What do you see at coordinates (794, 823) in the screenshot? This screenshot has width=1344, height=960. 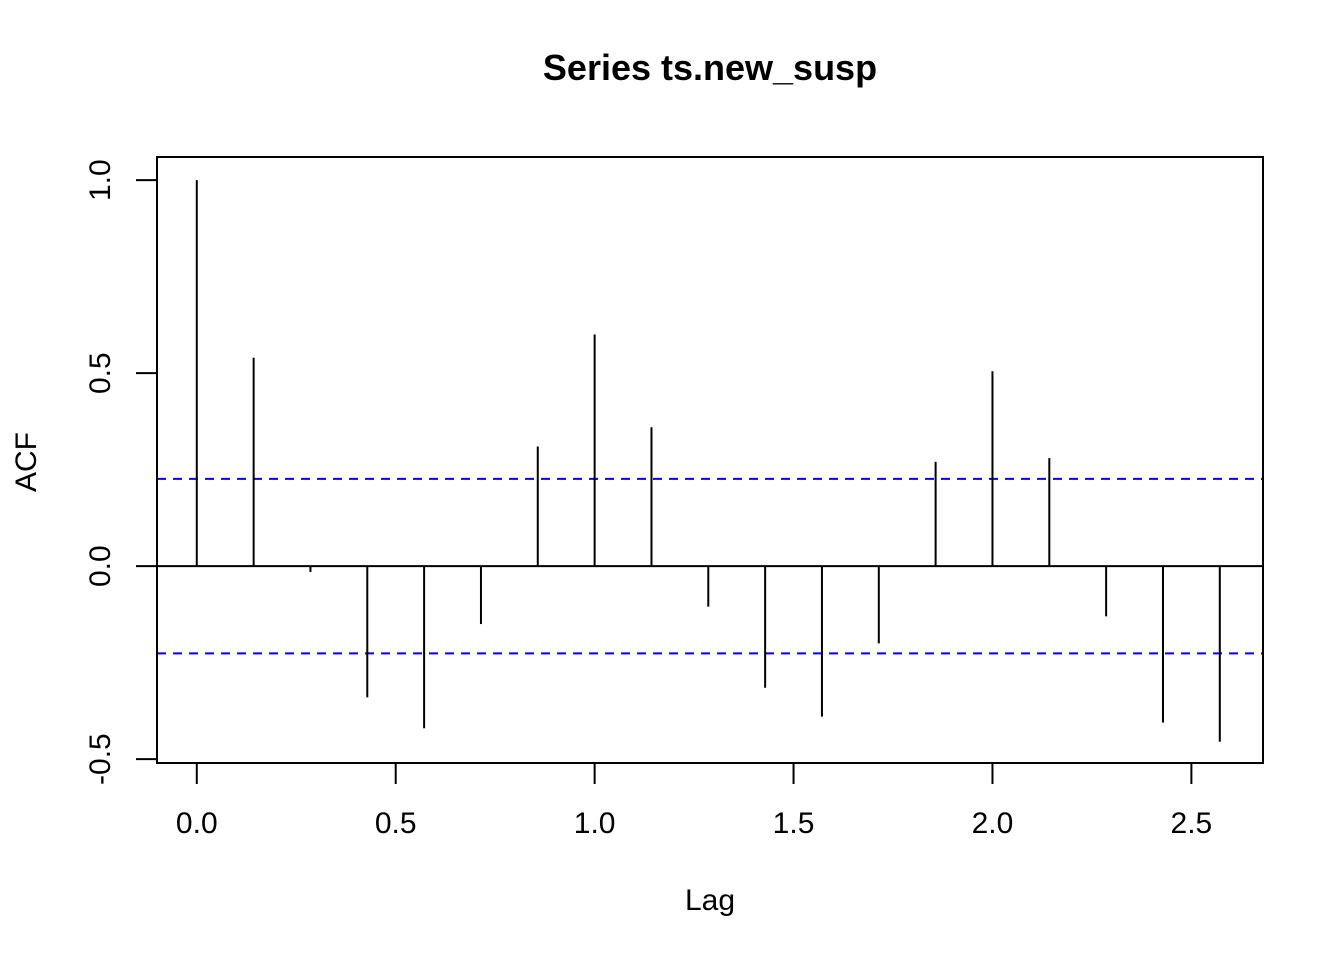 I see `x-tick-label: 1.5` at bounding box center [794, 823].